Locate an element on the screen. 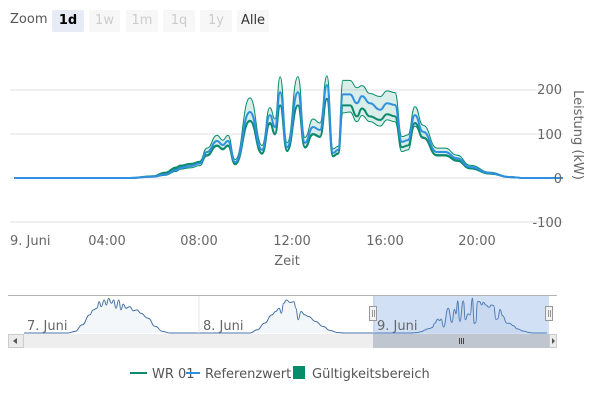  zoom-label: Zoom is located at coordinates (29, 19).